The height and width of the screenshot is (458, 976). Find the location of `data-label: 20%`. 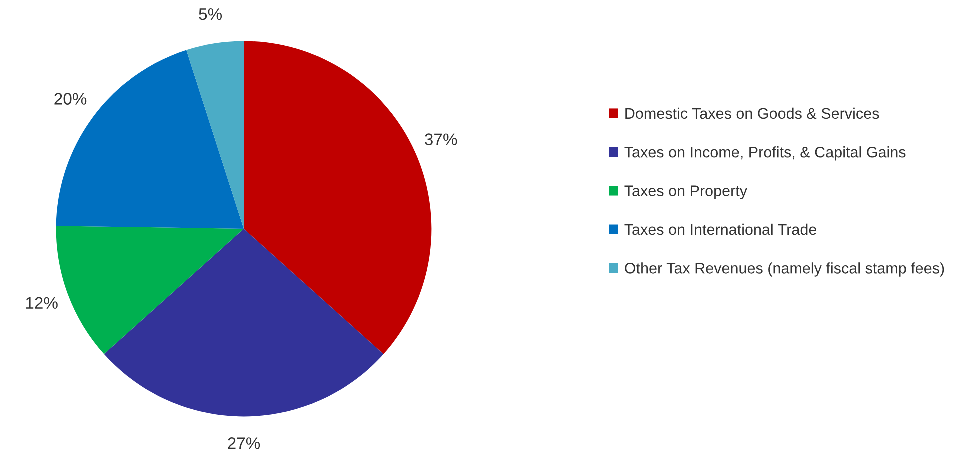

data-label: 20% is located at coordinates (70, 99).